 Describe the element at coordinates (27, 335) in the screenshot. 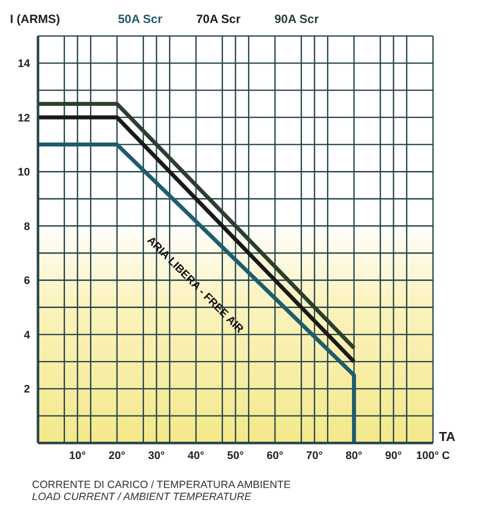

I see `y-tick-label: 4` at that location.